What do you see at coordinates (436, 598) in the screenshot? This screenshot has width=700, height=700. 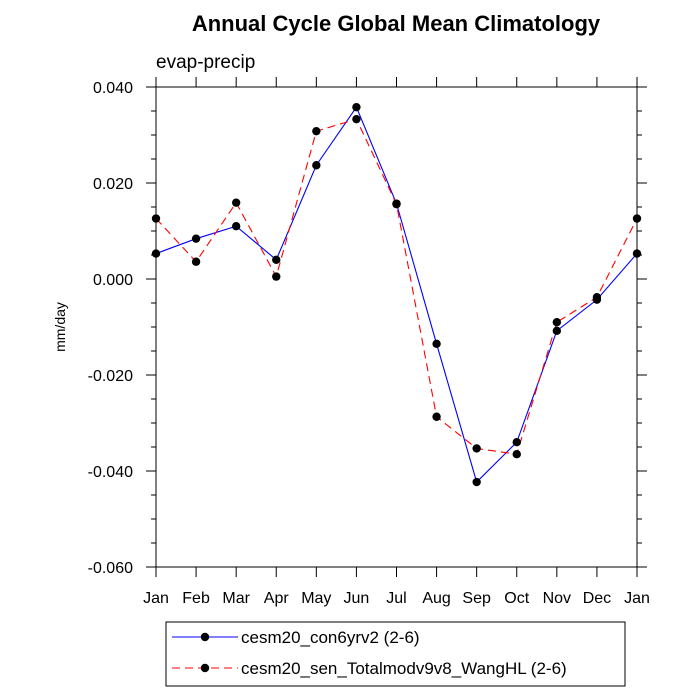 I see `x-tick-label: Aug` at bounding box center [436, 598].